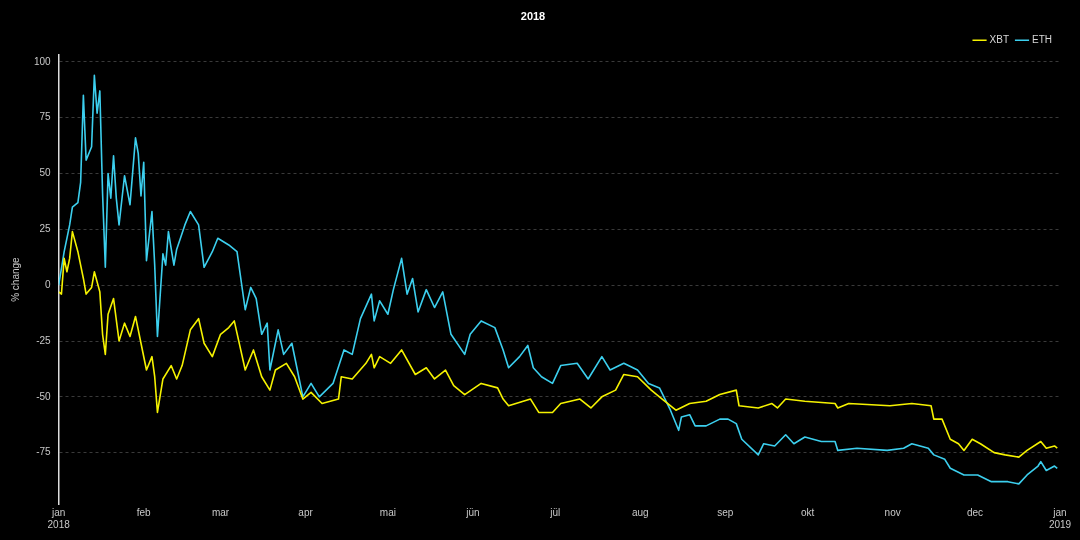 The height and width of the screenshot is (540, 1080). Describe the element at coordinates (533, 15) in the screenshot. I see `chart-title: 2018` at that location.